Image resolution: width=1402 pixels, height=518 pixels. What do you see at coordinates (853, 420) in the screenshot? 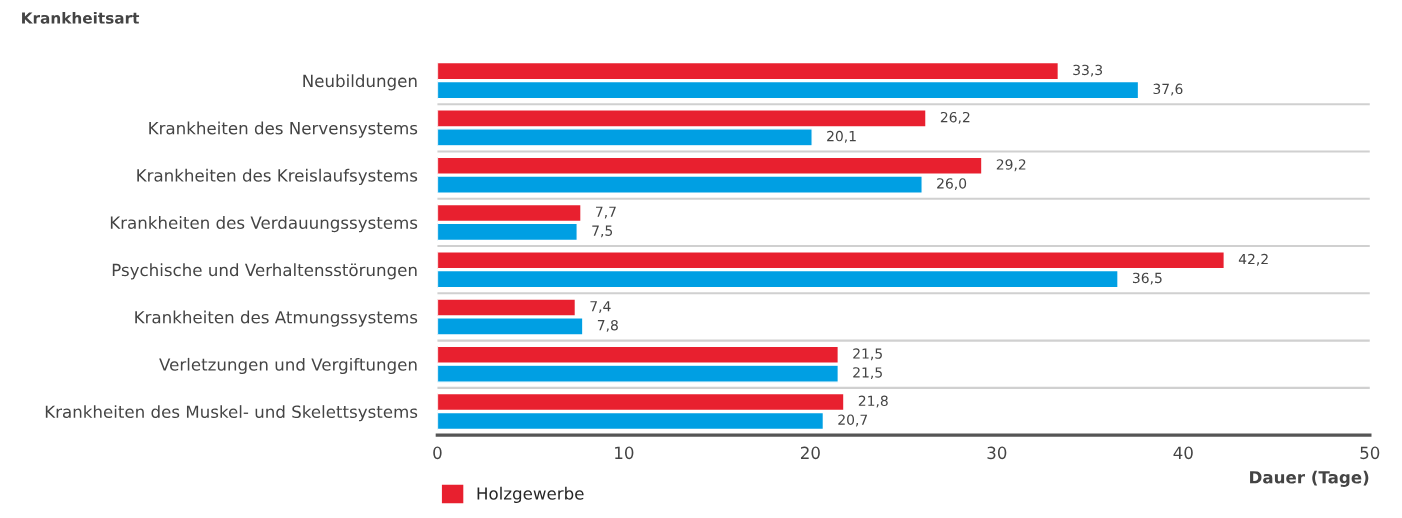
I see `data-label: 20,7` at bounding box center [853, 420].